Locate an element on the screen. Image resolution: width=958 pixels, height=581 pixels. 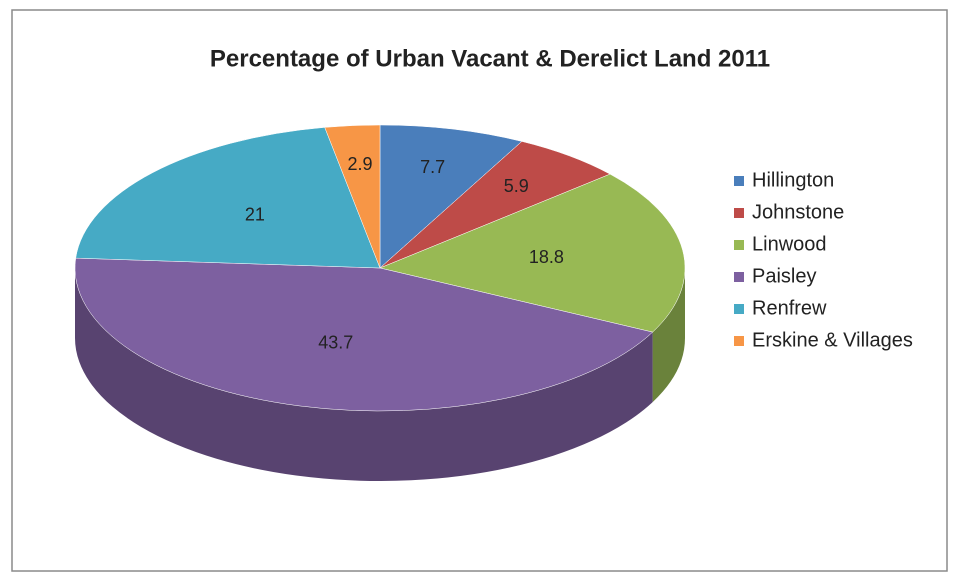
data-label: 5.9 is located at coordinates (516, 186).